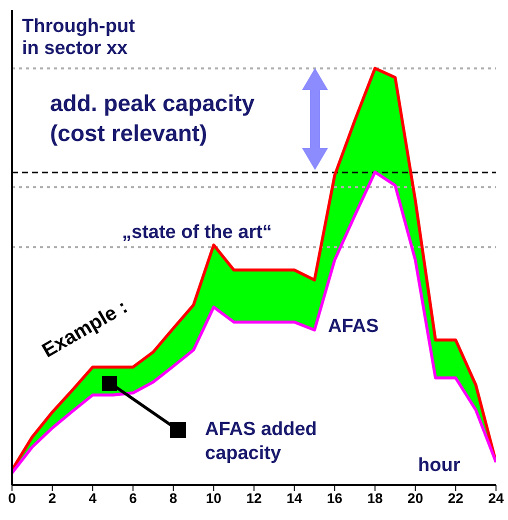 This screenshot has height=520, width=508. I want to click on x-tick-label: 4, so click(92, 498).